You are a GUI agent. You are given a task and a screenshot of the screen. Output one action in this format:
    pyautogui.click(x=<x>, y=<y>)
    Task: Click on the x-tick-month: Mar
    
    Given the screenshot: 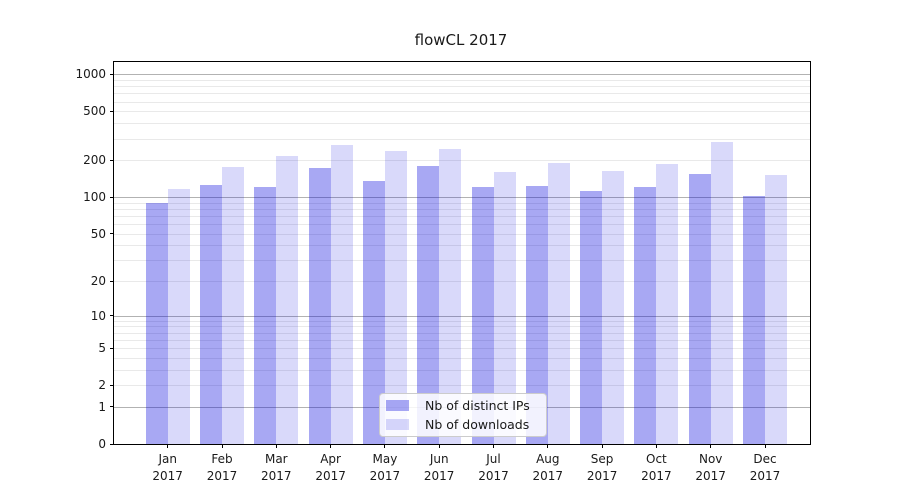 What is the action you would take?
    pyautogui.click(x=276, y=459)
    